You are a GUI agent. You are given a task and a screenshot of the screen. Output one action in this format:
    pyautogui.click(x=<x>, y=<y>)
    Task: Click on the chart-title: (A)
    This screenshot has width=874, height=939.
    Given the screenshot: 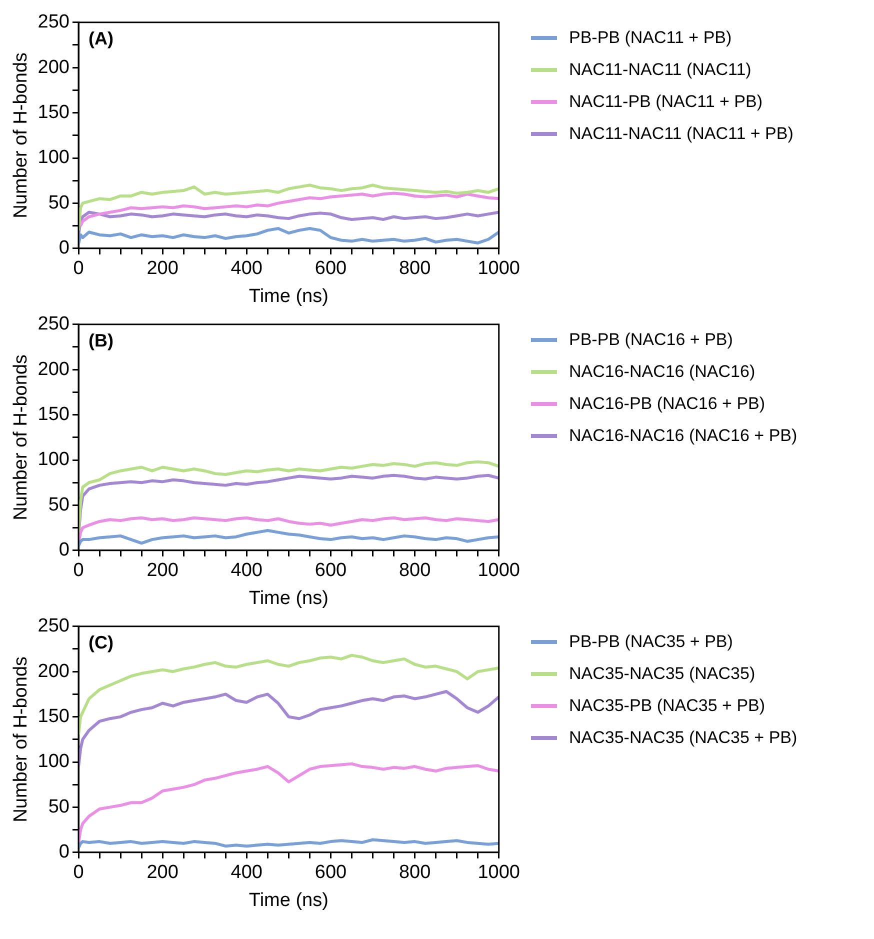 What is the action you would take?
    pyautogui.click(x=101, y=38)
    